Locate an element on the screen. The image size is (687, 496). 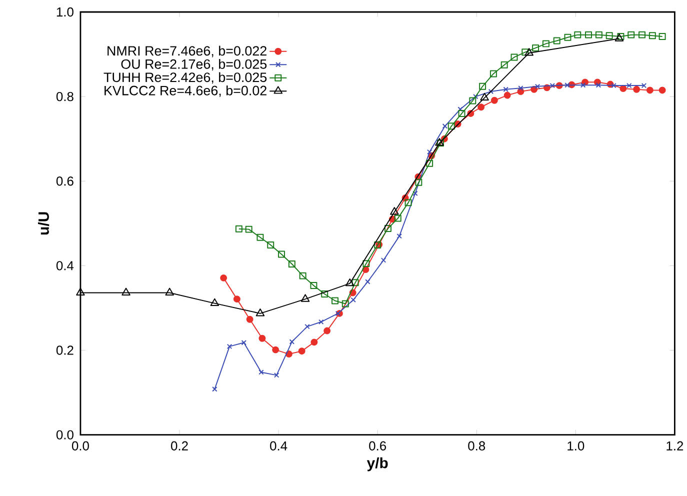
y-axis-title: u/U is located at coordinates (44, 223).